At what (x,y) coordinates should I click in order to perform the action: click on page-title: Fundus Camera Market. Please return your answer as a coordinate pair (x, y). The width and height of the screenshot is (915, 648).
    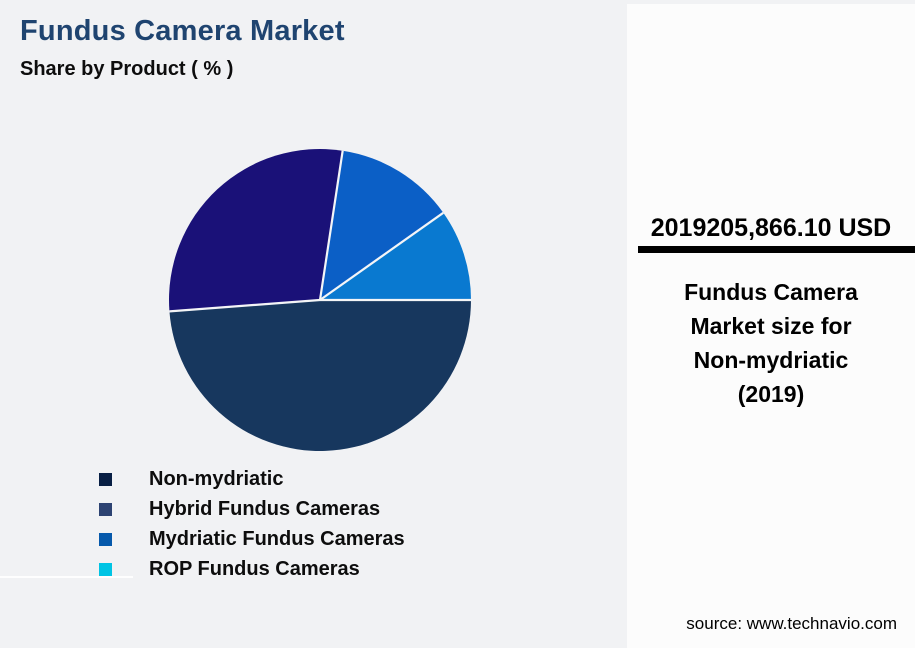
    Looking at the image, I should click on (182, 31).